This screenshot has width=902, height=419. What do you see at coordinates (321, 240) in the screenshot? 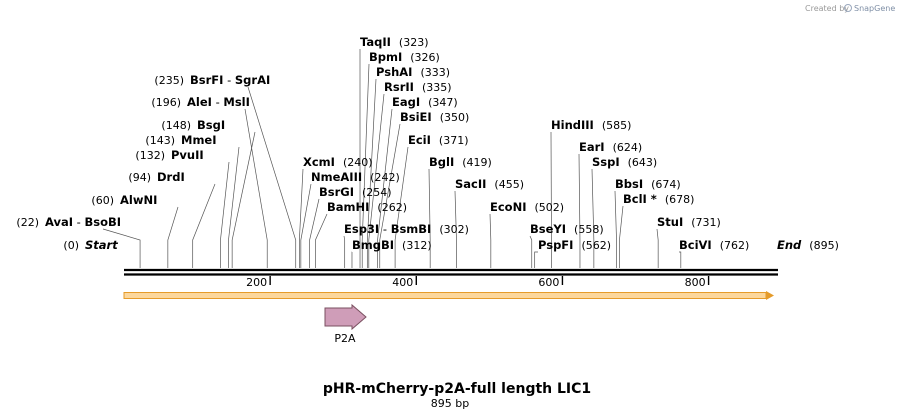
I see `leader-bamhi` at bounding box center [321, 240].